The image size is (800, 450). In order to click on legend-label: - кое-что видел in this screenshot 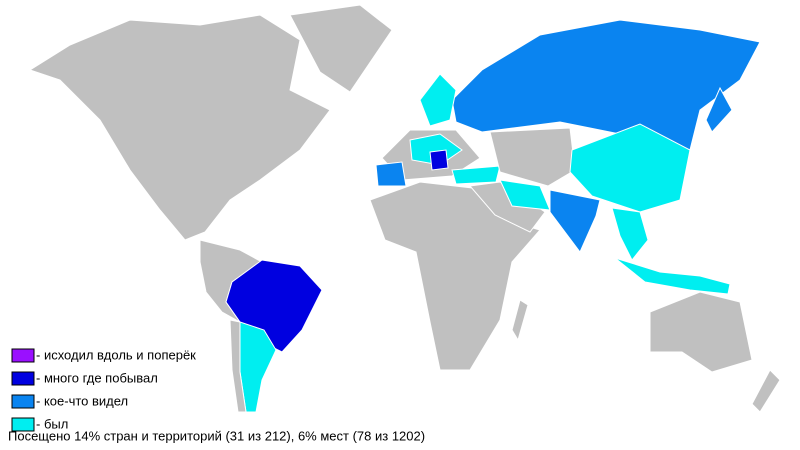, I will do `click(82, 400)`.